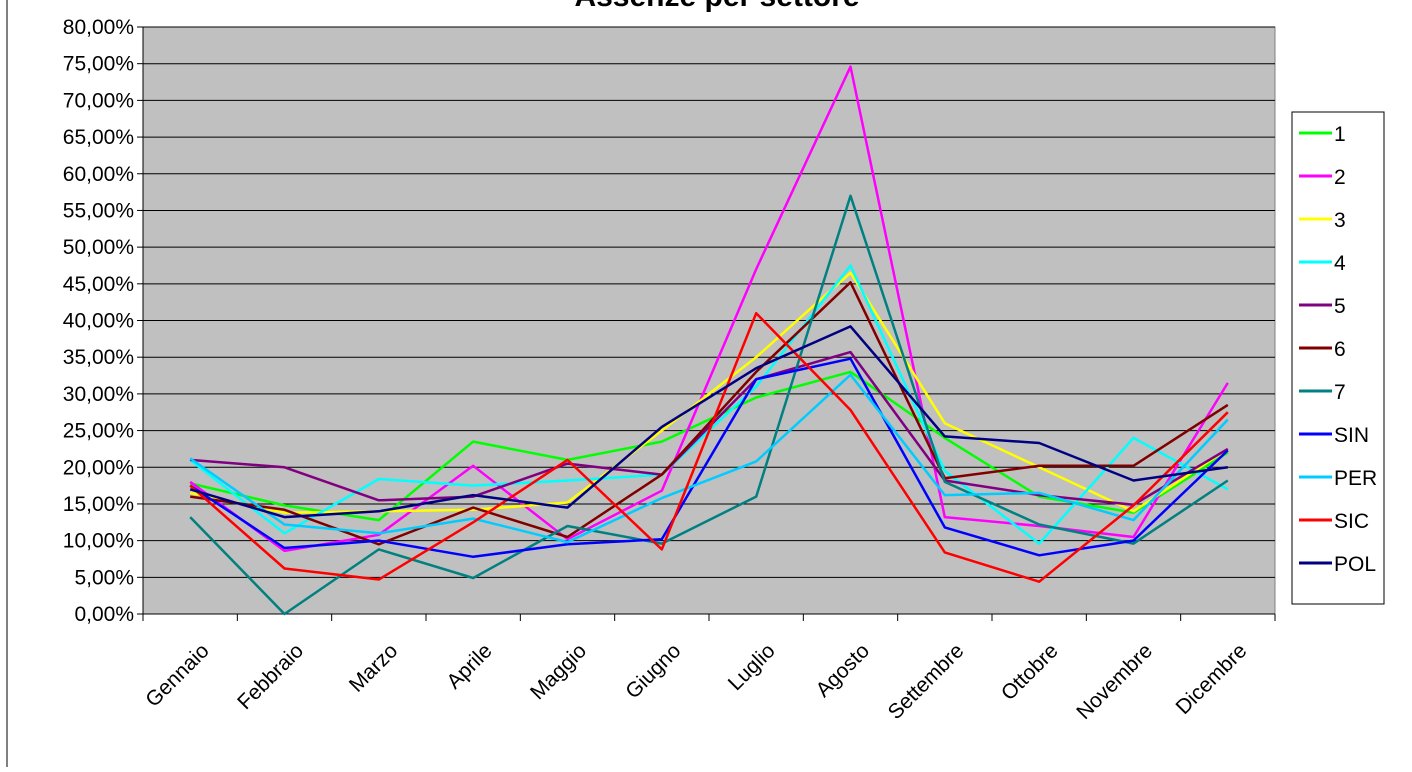 This screenshot has width=1412, height=772. Describe the element at coordinates (98, 431) in the screenshot. I see `y-tick-label: 25,00%` at that location.